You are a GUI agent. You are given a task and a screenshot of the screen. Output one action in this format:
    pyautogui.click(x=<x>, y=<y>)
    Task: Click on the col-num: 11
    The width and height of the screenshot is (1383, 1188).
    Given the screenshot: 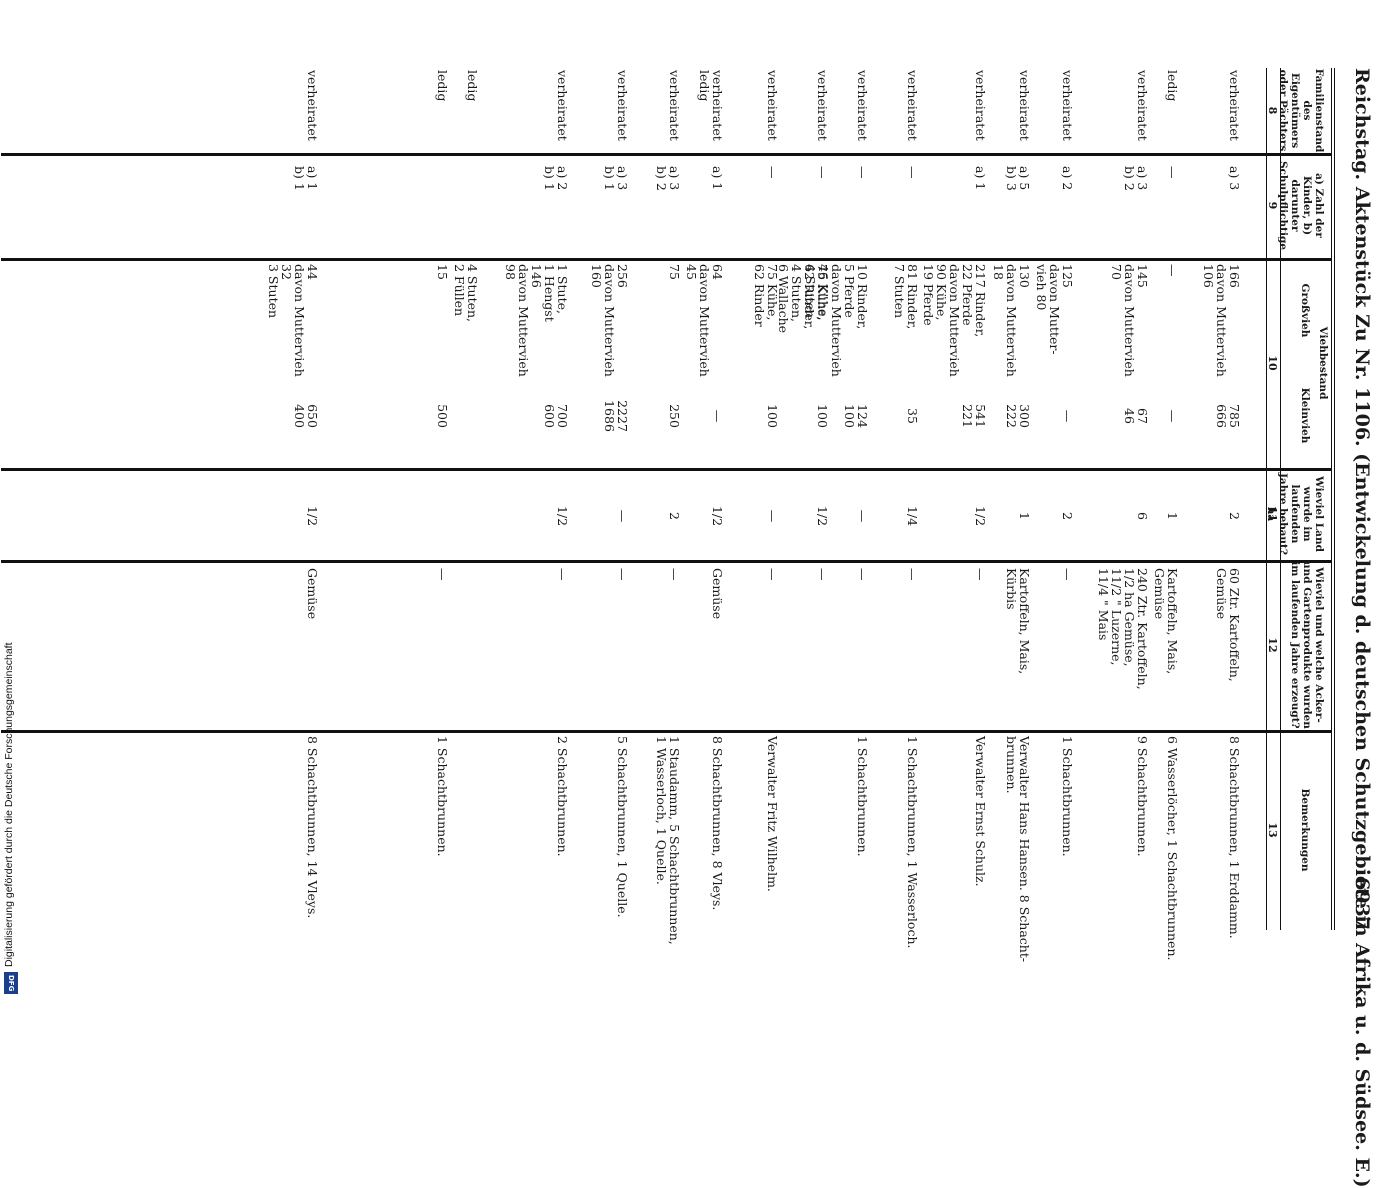 What is the action you would take?
    pyautogui.click(x=1272, y=514)
    